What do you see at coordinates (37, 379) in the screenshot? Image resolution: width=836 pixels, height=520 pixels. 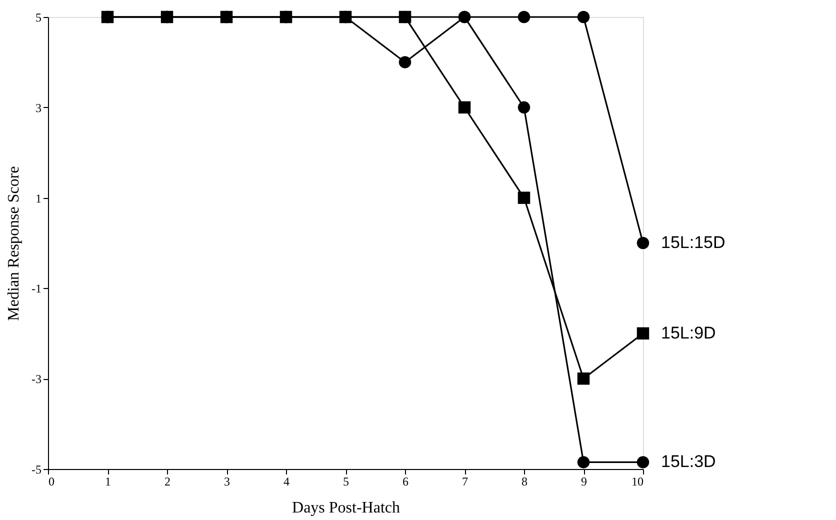 I see `y-tick-label: -3` at bounding box center [37, 379].